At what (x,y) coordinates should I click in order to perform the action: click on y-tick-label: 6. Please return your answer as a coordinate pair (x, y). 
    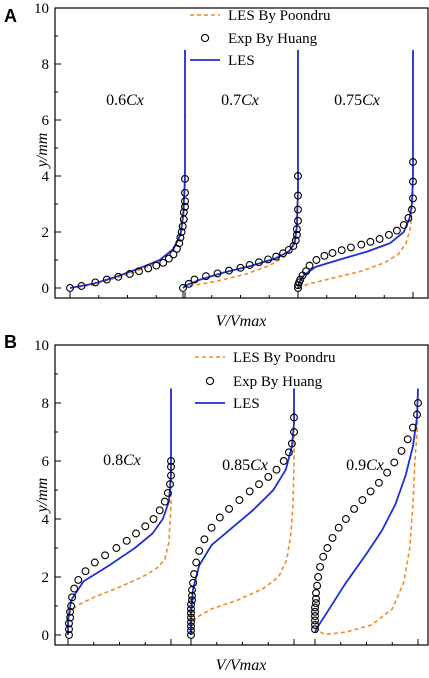
    Looking at the image, I should click on (46, 121).